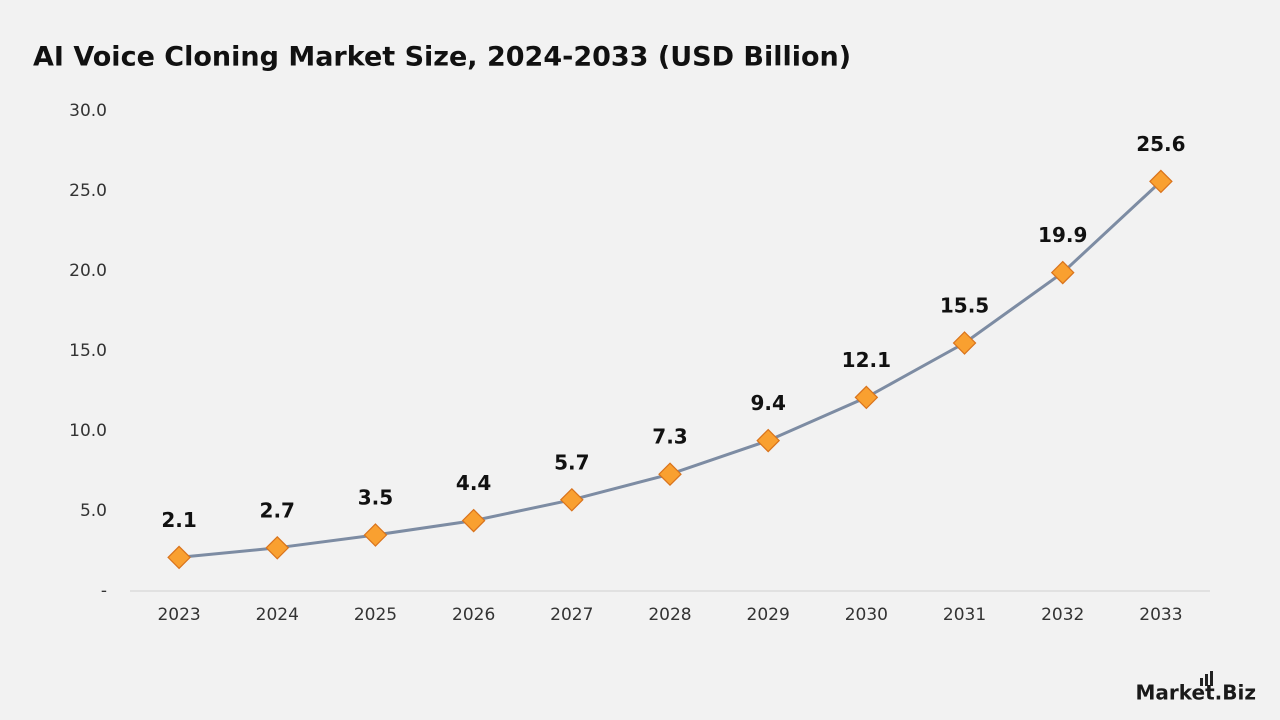 This screenshot has width=1280, height=720. What do you see at coordinates (1062, 615) in the screenshot?
I see `x-tick-label: 2032` at bounding box center [1062, 615].